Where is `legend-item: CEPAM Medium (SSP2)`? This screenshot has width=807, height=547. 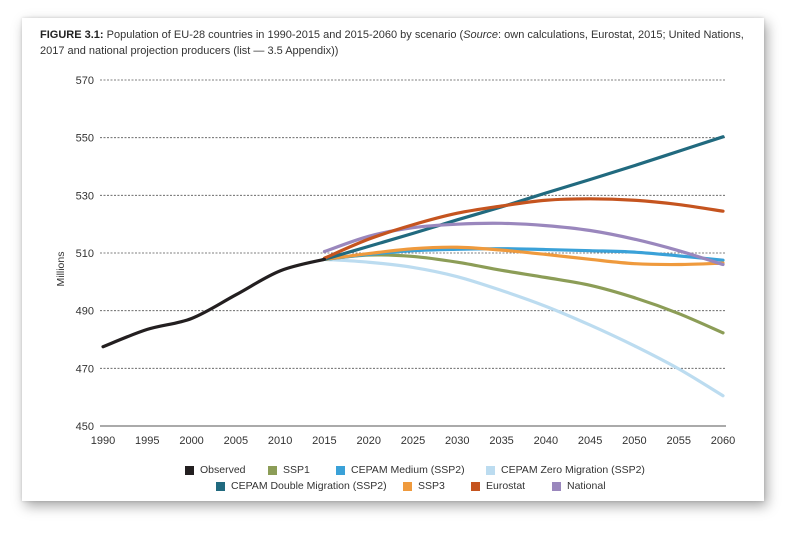
legend-item: CEPAM Medium (SSP2) is located at coordinates (400, 470).